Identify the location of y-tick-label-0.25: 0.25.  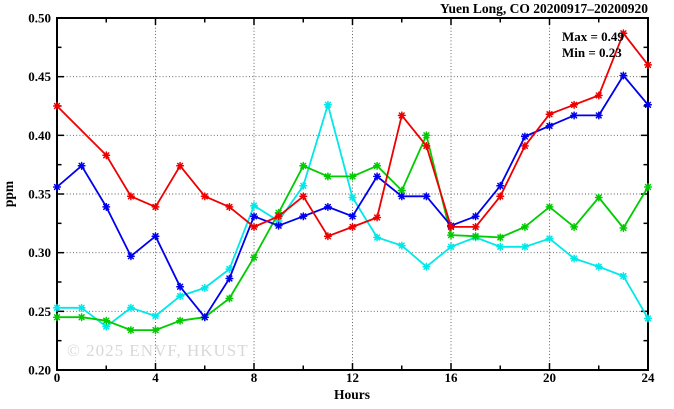
(39, 311).